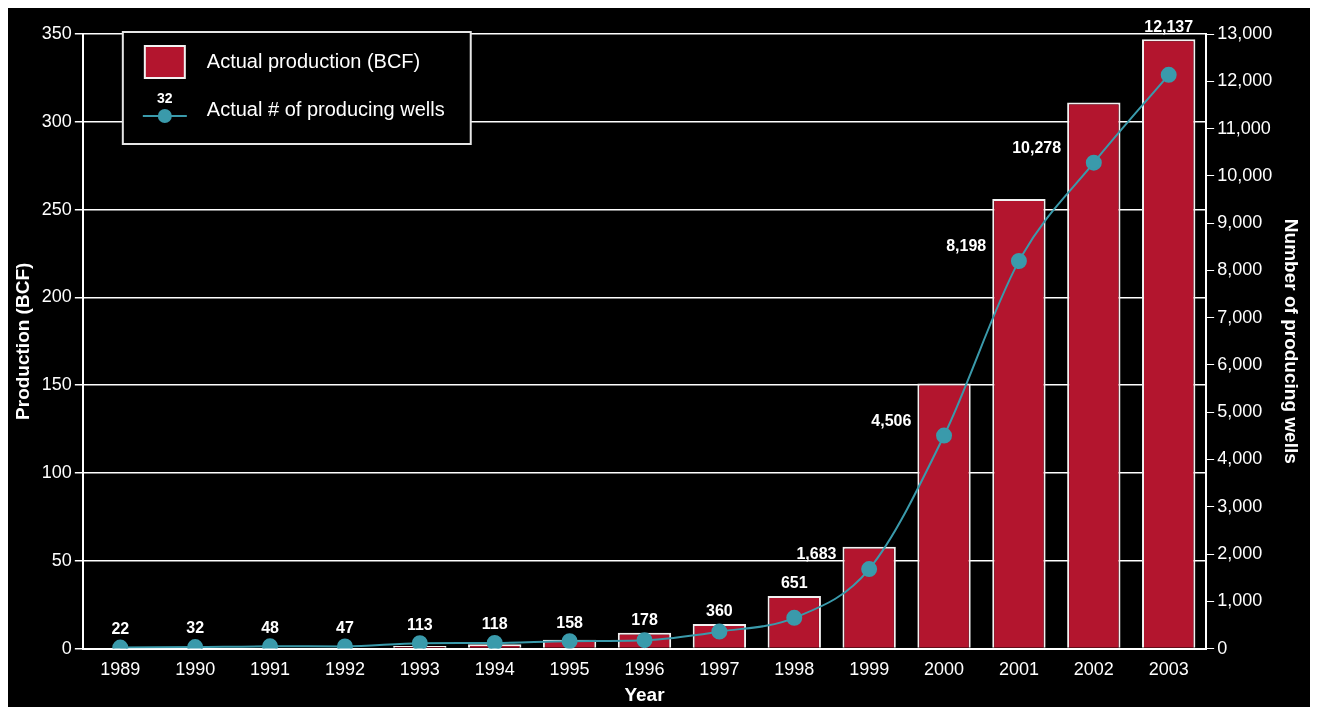  I want to click on legend-label: Actual # of producing wells, so click(325, 108).